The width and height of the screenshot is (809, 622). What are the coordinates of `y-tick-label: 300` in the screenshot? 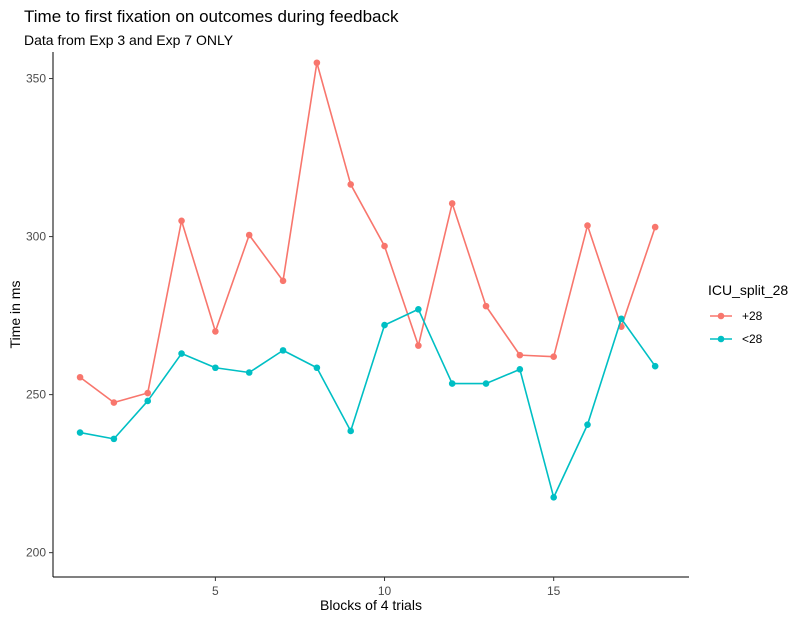 It's located at (36, 237).